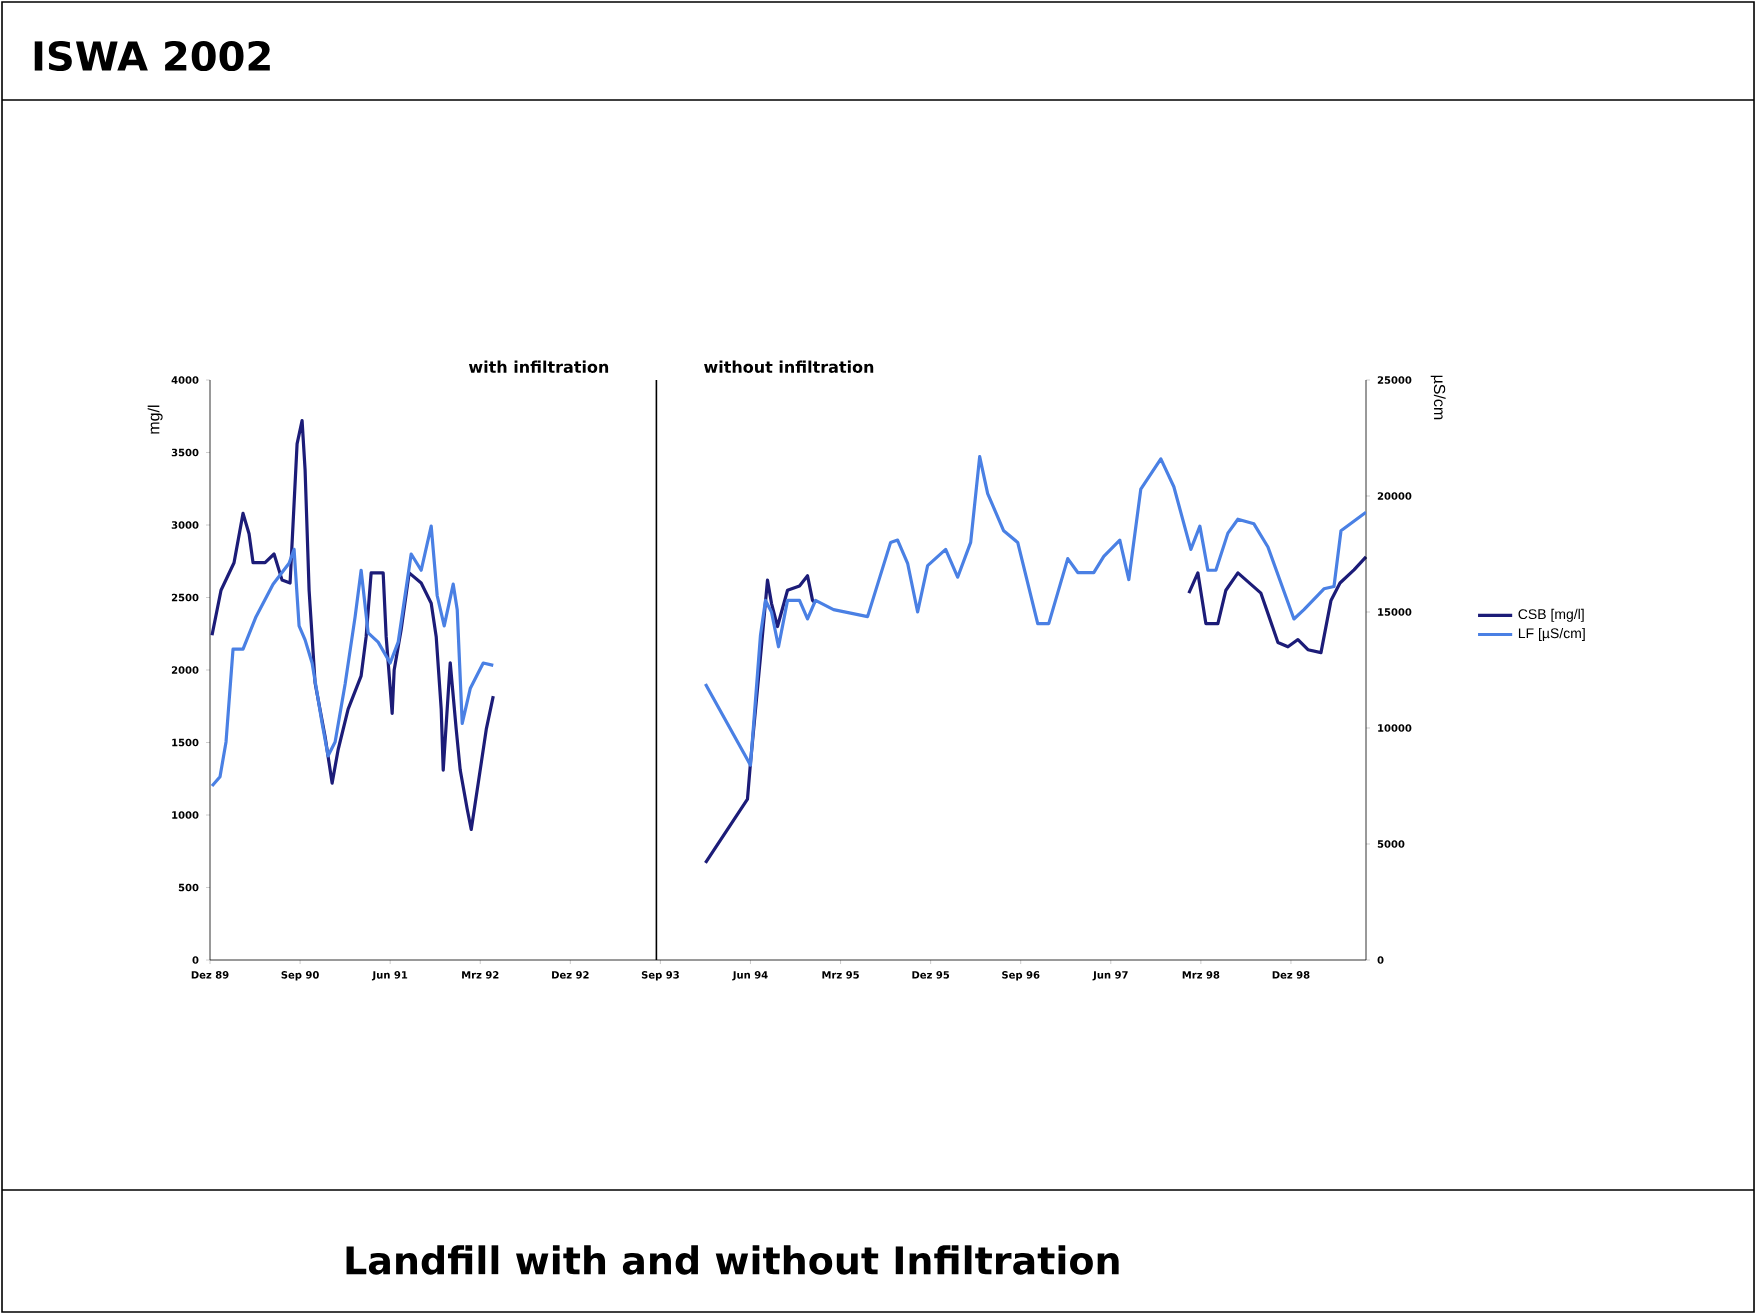  What do you see at coordinates (152, 56) in the screenshot?
I see `chart-title: ISWA 2002` at bounding box center [152, 56].